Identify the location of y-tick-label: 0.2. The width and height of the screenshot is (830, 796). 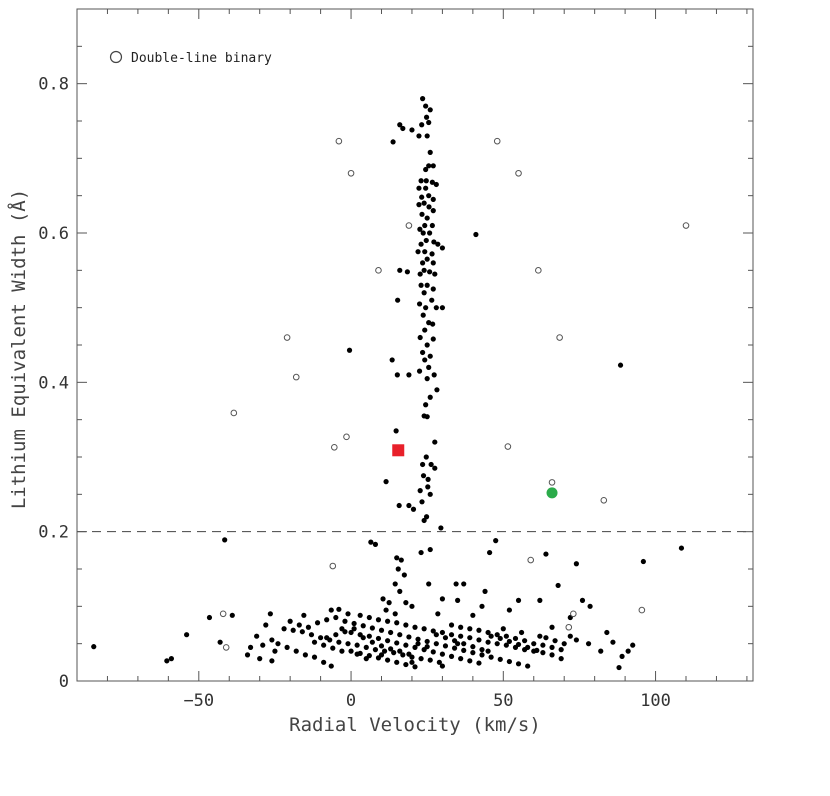
(53, 533).